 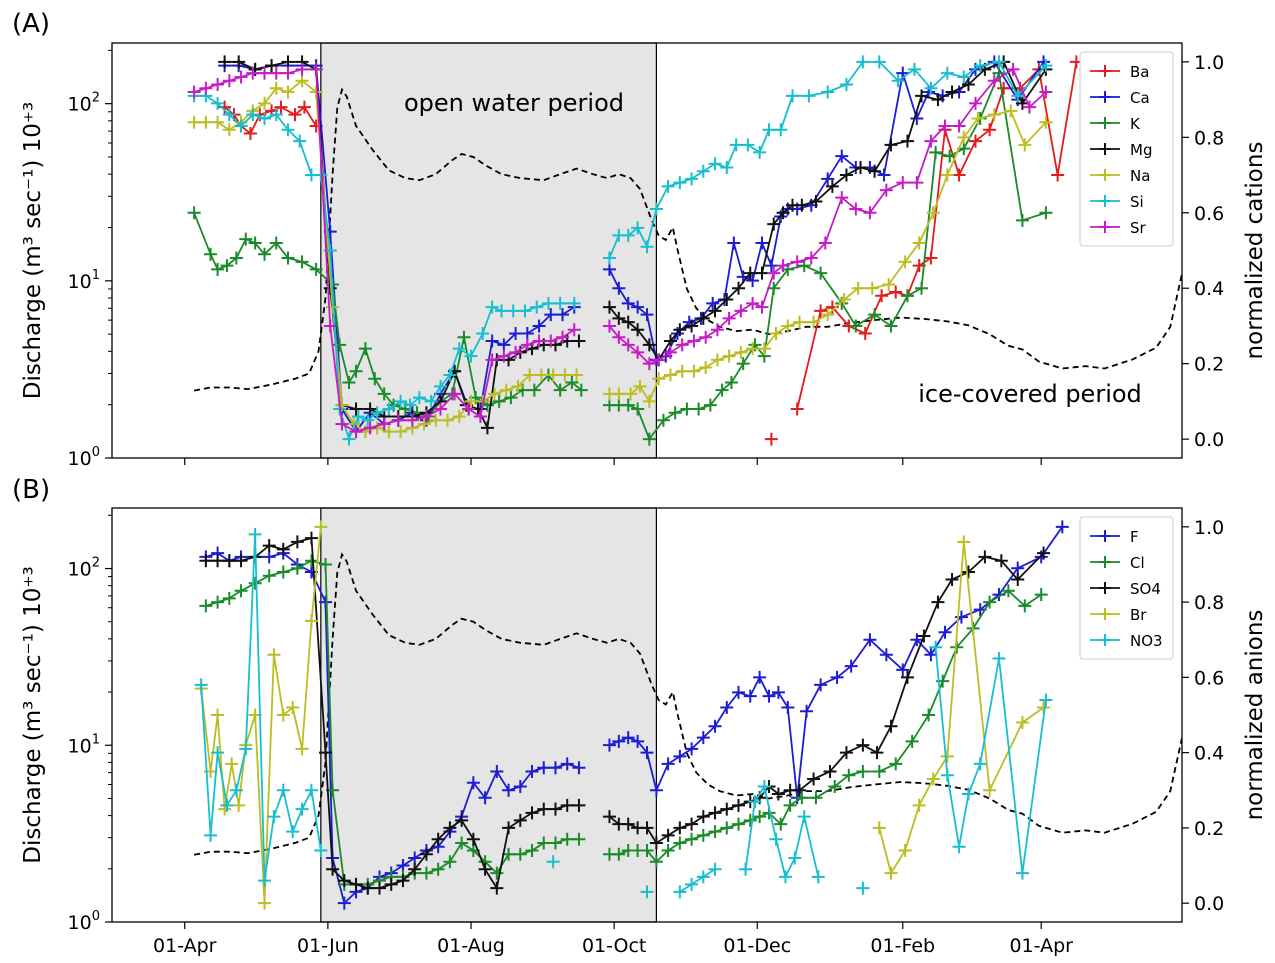 I want to click on legend-swatch-marker, so click(x=1105, y=588).